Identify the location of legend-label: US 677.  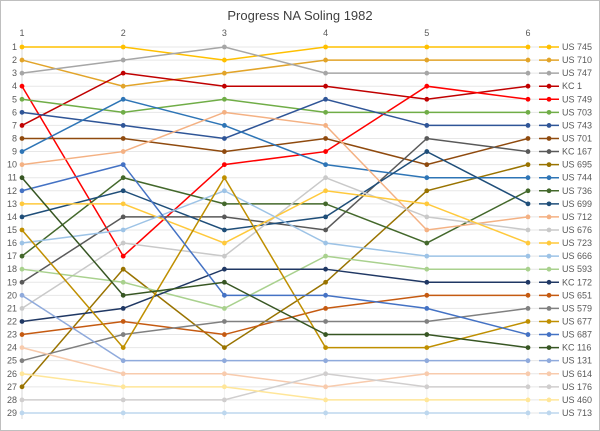
(577, 321).